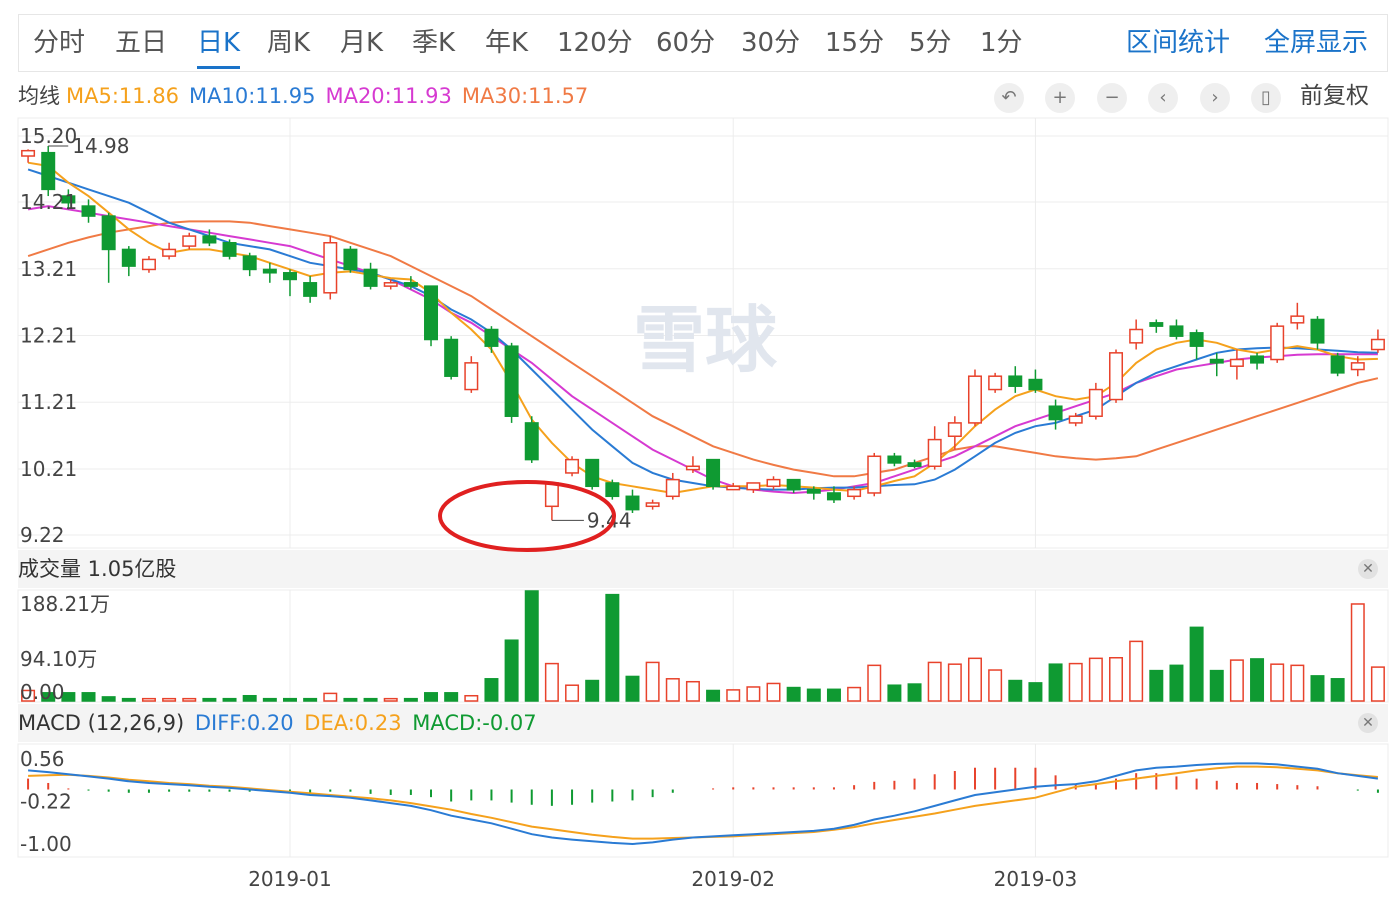 Image resolution: width=1399 pixels, height=908 pixels. What do you see at coordinates (219, 43) in the screenshot?
I see `tab-daily-k: 日K` at bounding box center [219, 43].